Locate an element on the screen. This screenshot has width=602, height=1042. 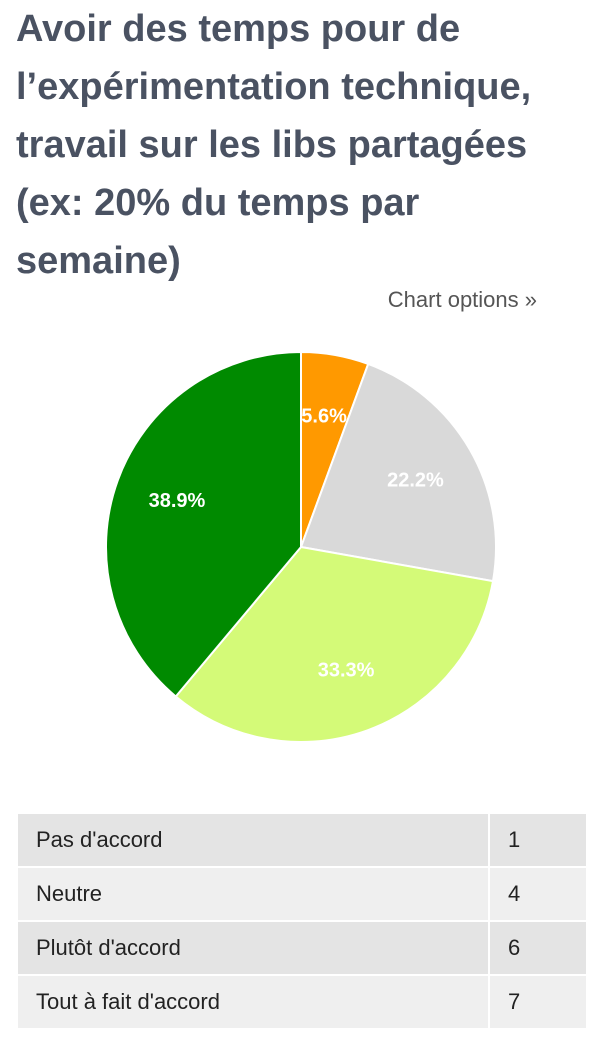
table-row: Pas d'accord 1 is located at coordinates (302, 840).